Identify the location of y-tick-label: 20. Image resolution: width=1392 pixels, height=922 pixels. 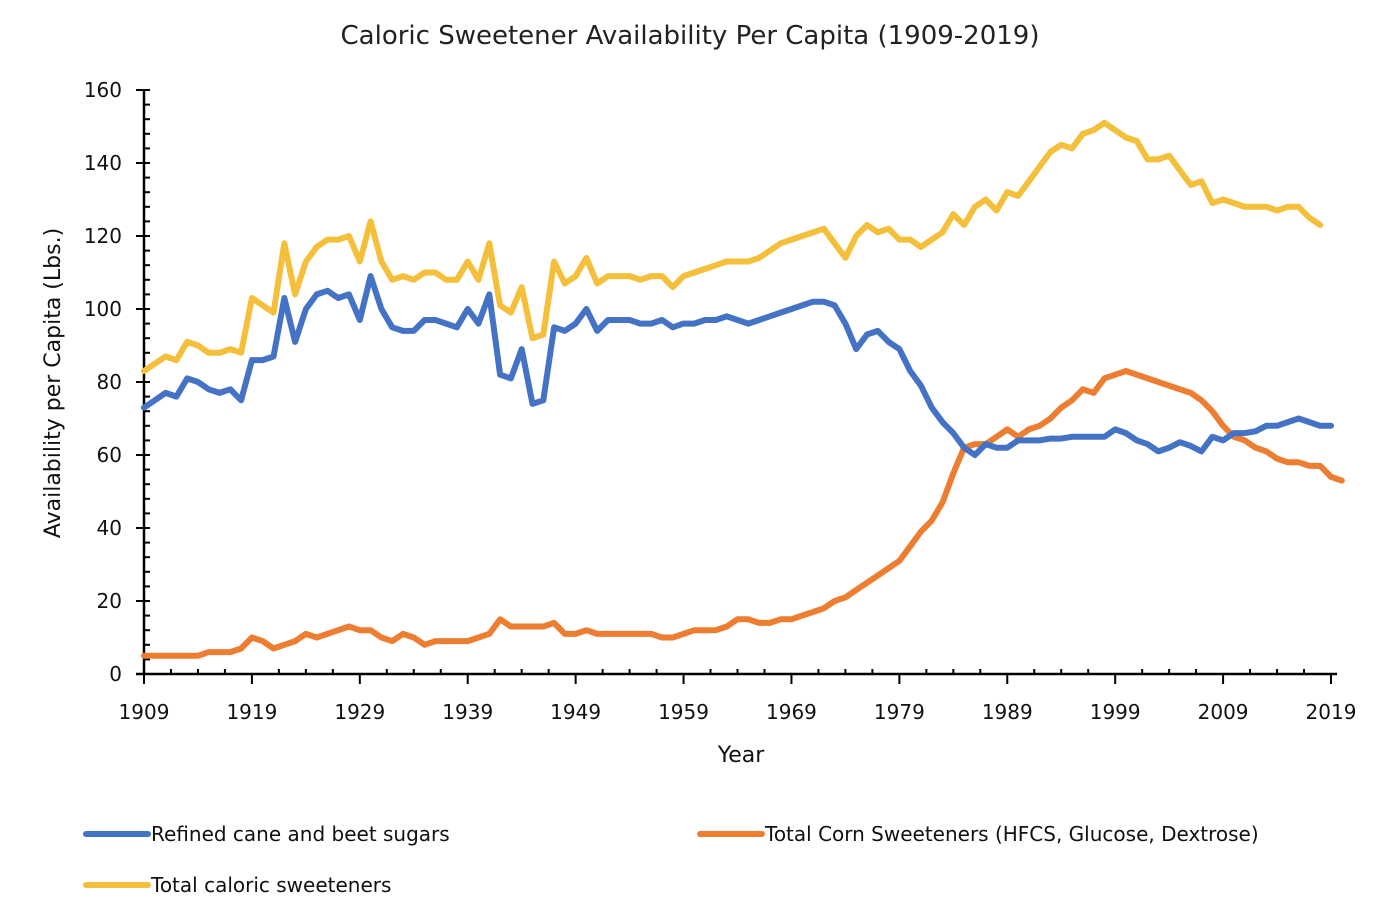
(109, 601).